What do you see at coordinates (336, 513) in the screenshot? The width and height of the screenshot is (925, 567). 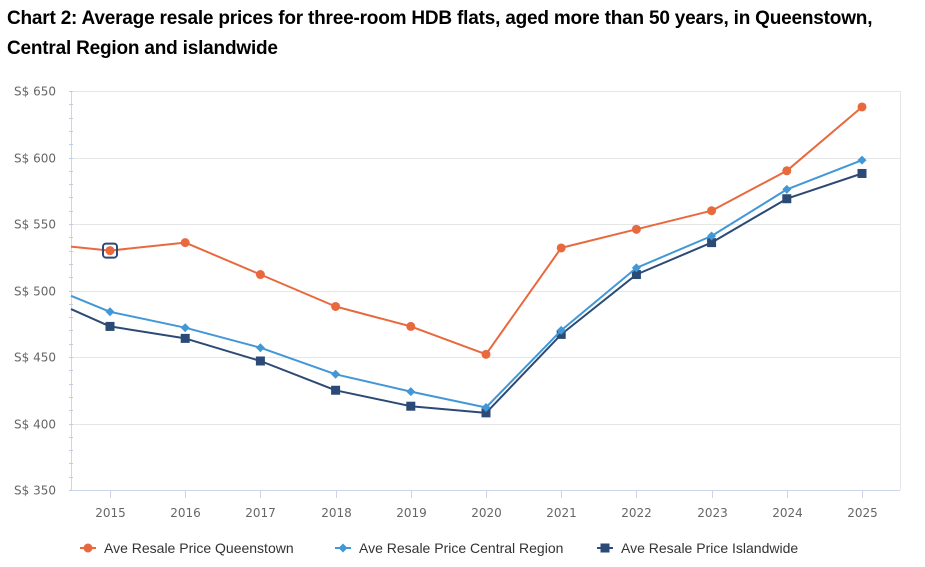 I see `x-tick-label: 2018` at bounding box center [336, 513].